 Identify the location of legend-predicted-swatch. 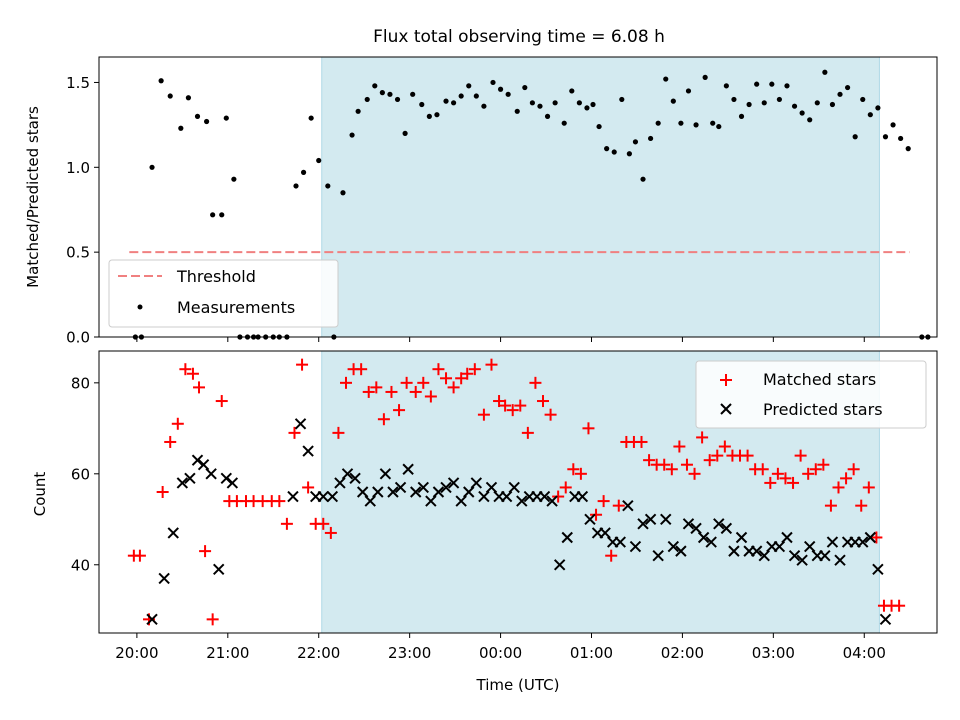
(726, 409).